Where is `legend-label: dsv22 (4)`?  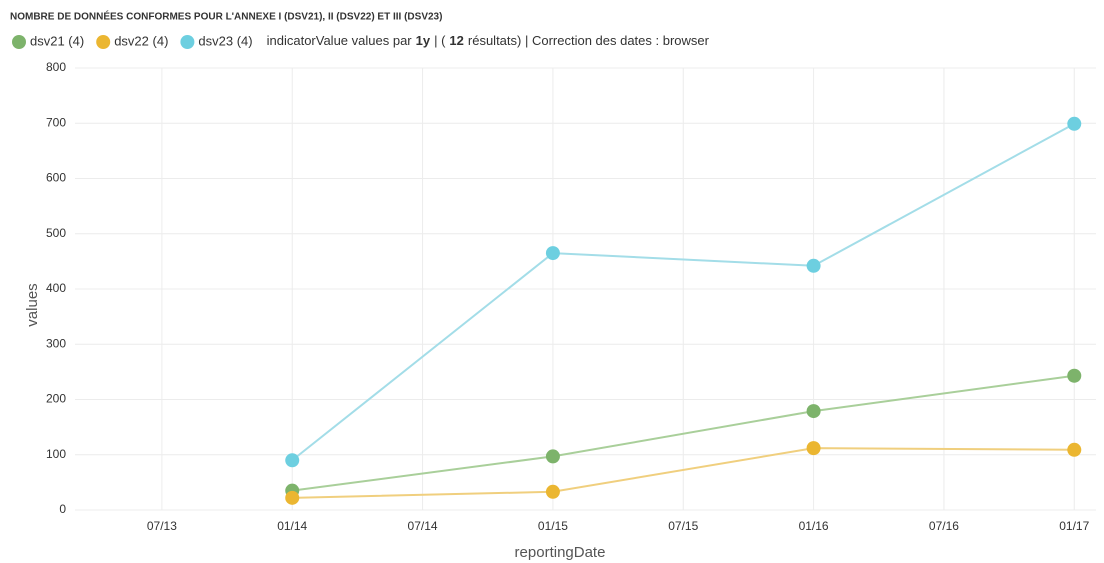
legend-label: dsv22 (4) is located at coordinates (141, 40).